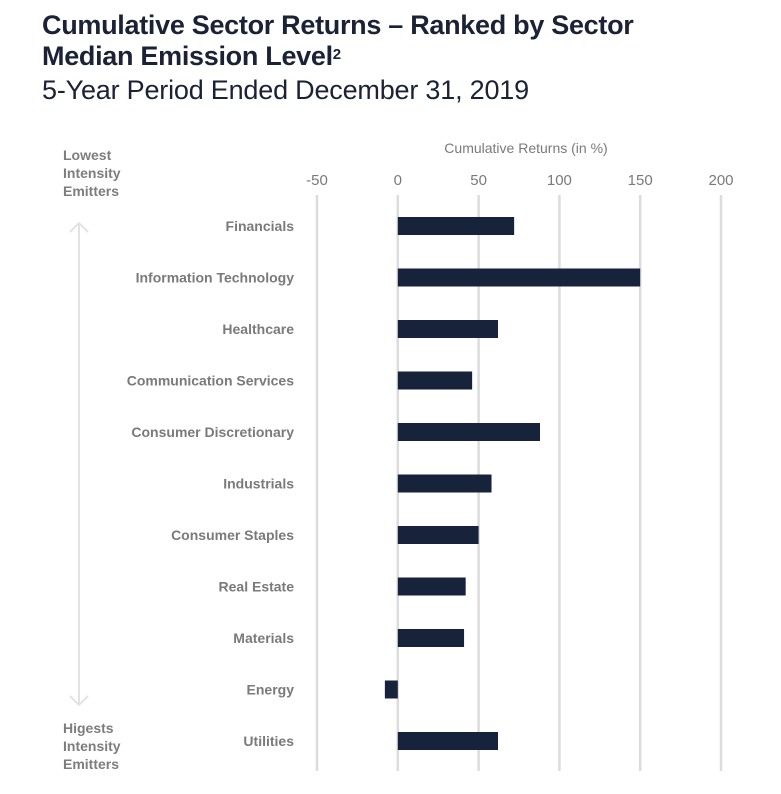  Describe the element at coordinates (258, 484) in the screenshot. I see `category-label: Industrials` at that location.